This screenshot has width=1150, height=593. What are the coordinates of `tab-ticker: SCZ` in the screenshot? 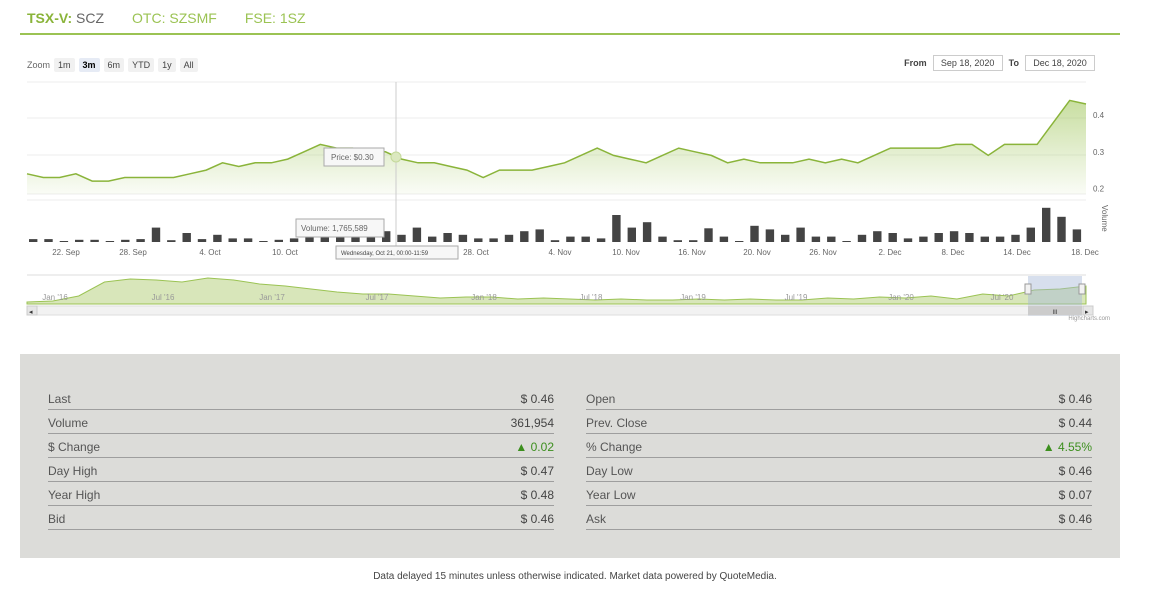 It's located at (90, 18).